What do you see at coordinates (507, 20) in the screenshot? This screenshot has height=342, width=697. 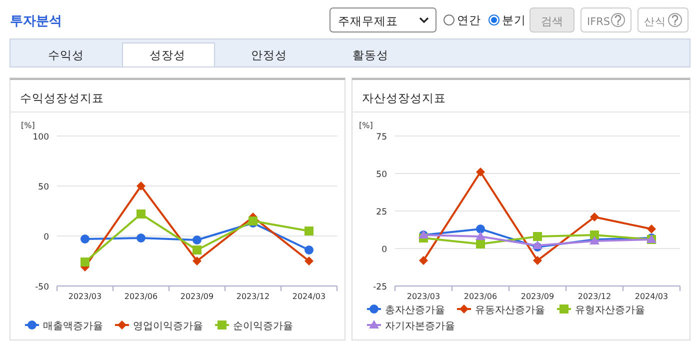 I see `radio: 분기` at bounding box center [507, 20].